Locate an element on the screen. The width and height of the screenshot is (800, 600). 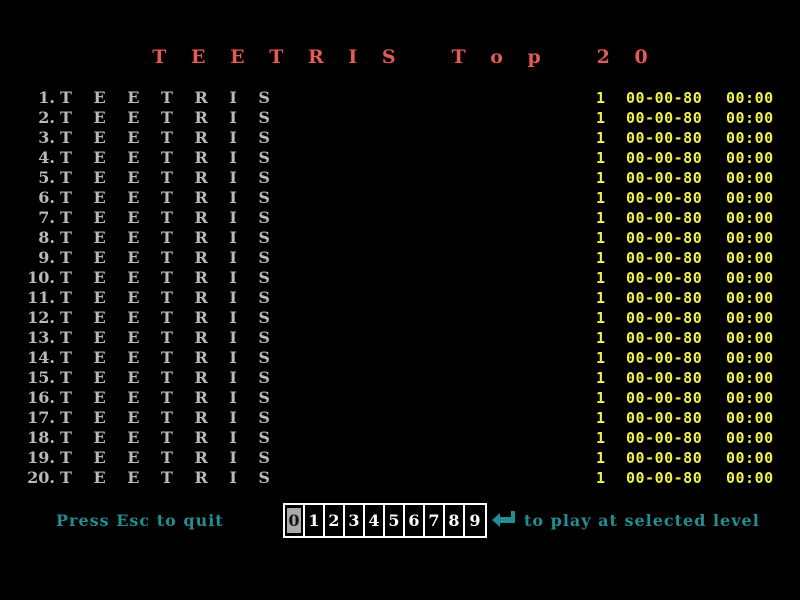
score-row: 15. T E E T R I S 1 00-00-80 00:00 is located at coordinates (400, 378).